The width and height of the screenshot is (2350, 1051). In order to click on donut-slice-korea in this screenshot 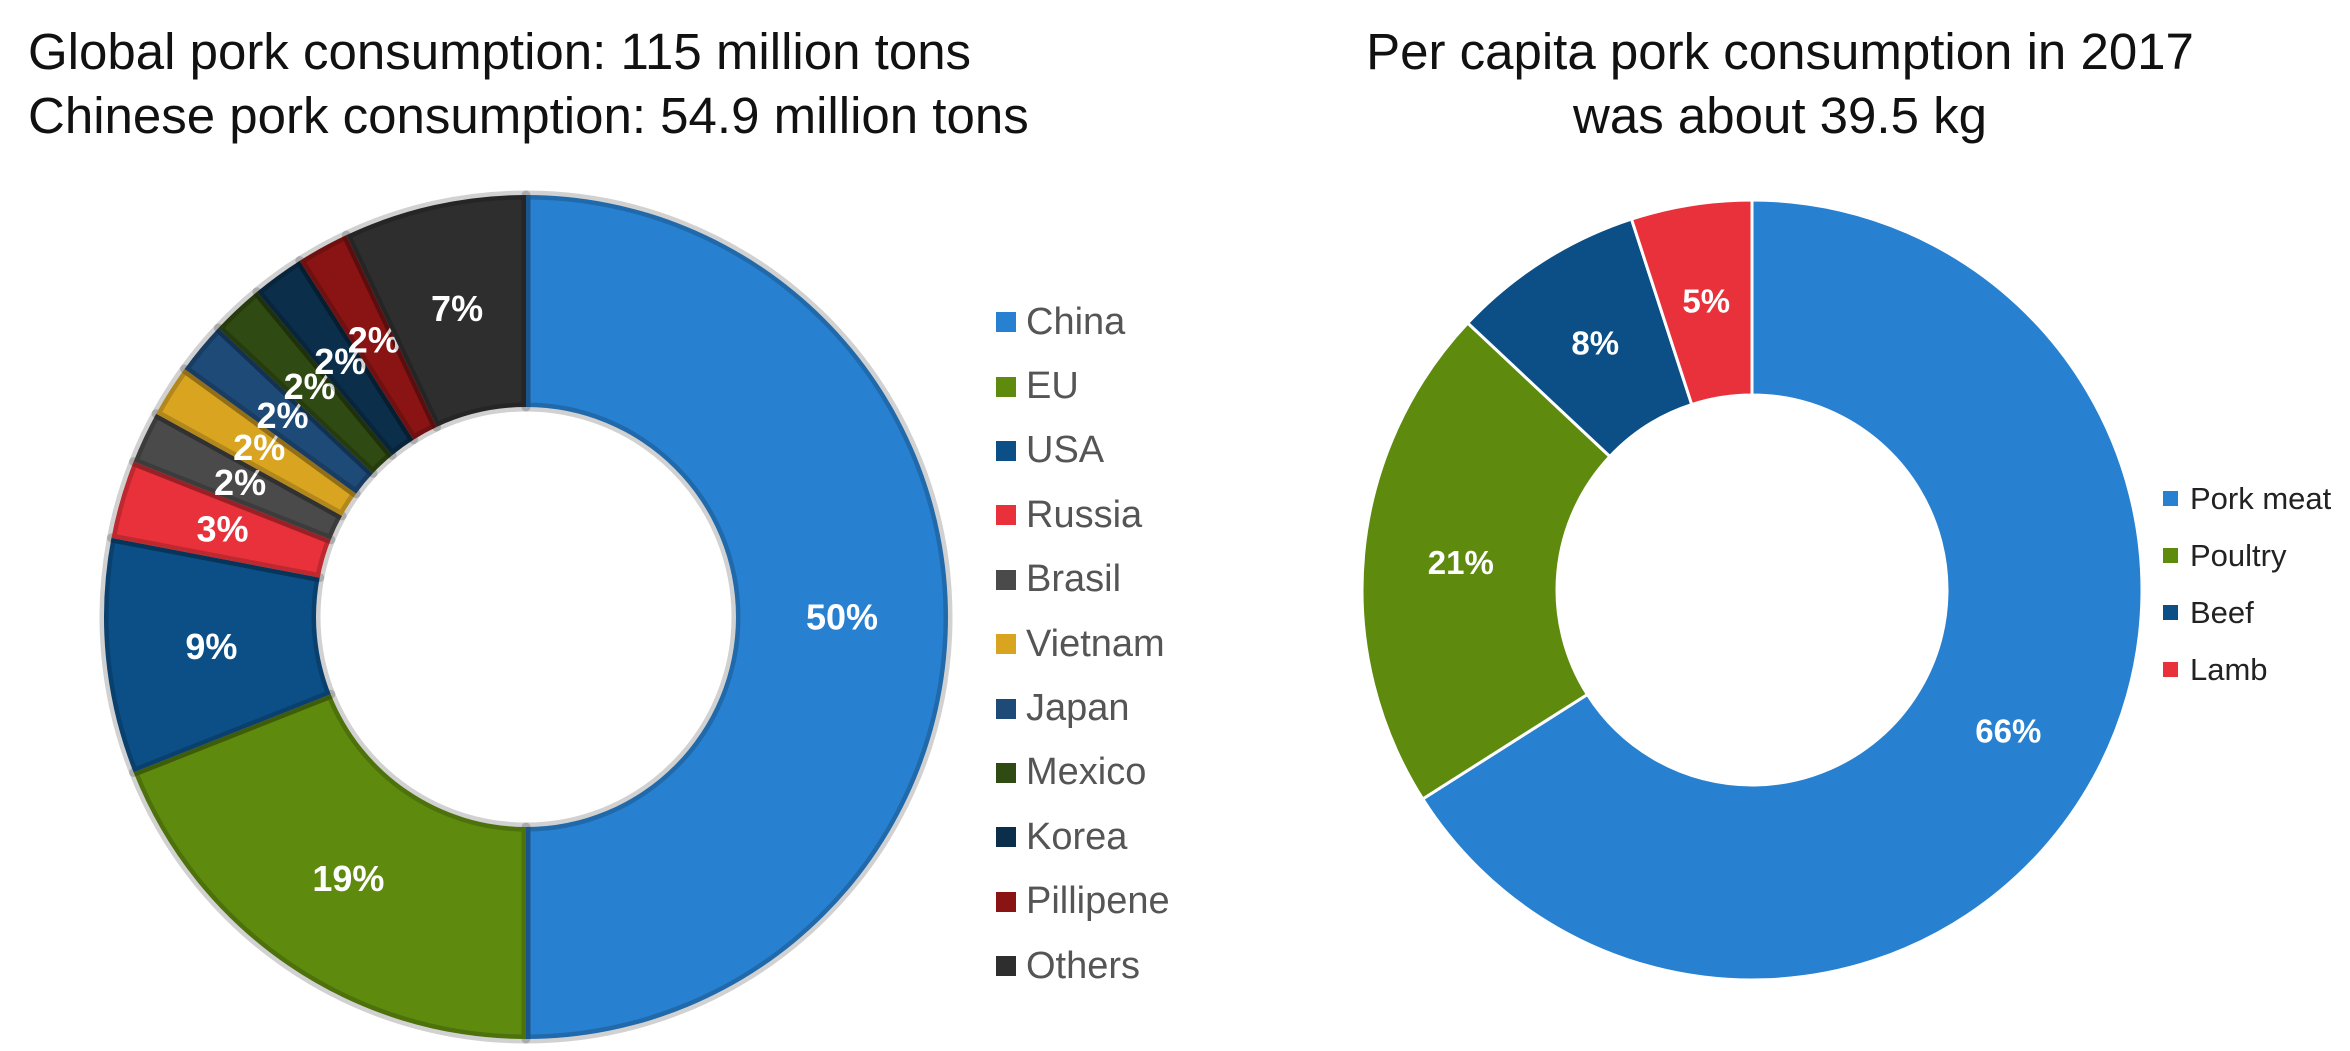, I will do `click(335, 358)`.